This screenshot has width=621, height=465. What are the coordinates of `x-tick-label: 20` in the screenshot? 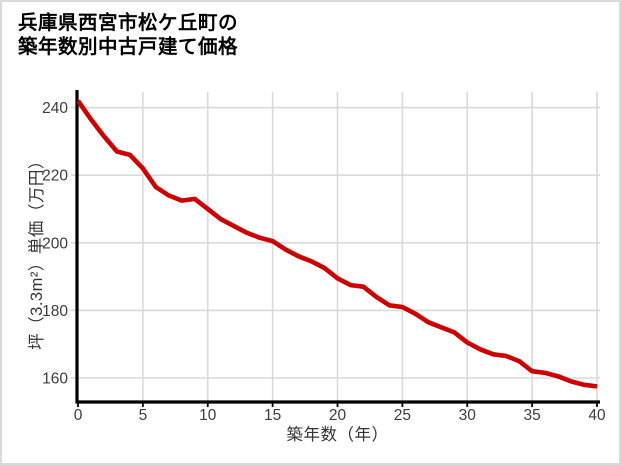 It's located at (338, 415).